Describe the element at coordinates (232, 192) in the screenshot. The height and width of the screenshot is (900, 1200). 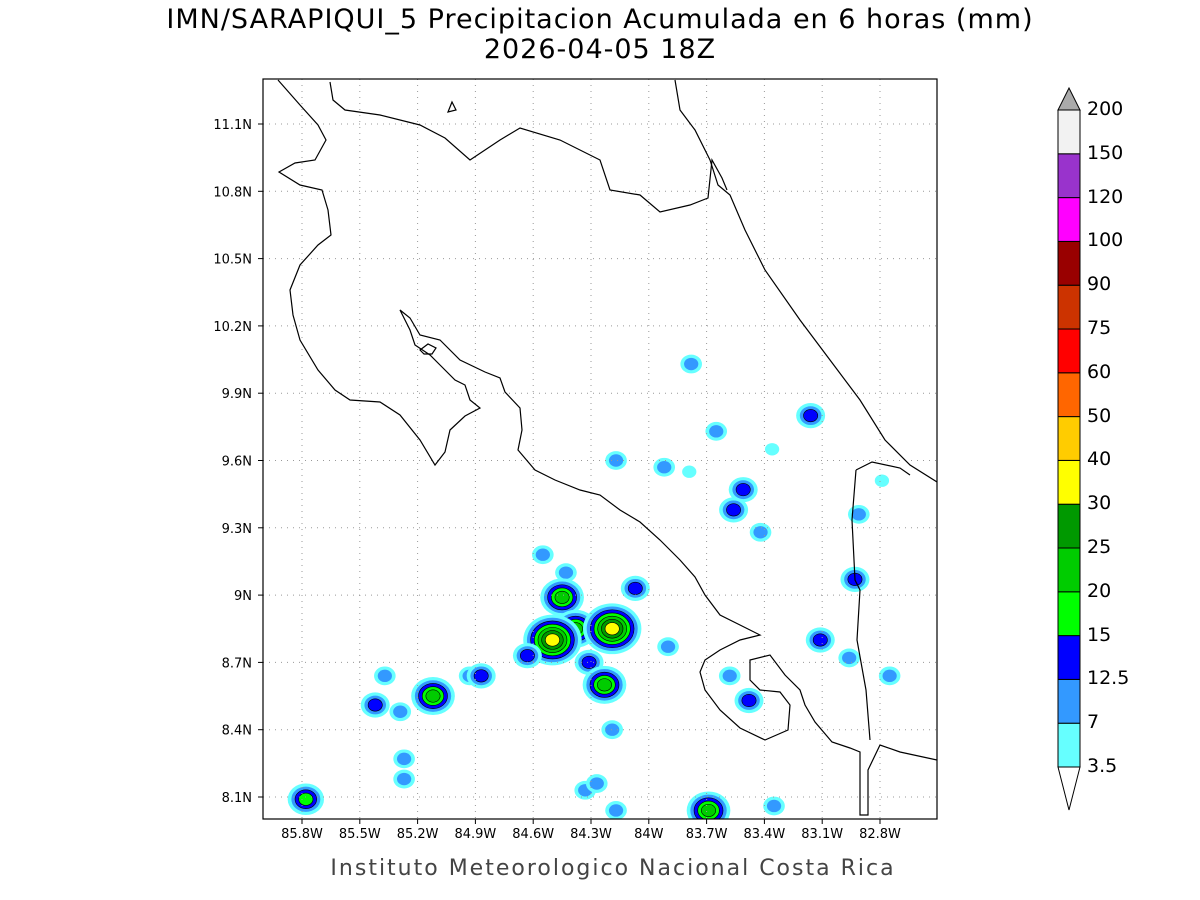
I see `lat-label: 10.8N` at that location.